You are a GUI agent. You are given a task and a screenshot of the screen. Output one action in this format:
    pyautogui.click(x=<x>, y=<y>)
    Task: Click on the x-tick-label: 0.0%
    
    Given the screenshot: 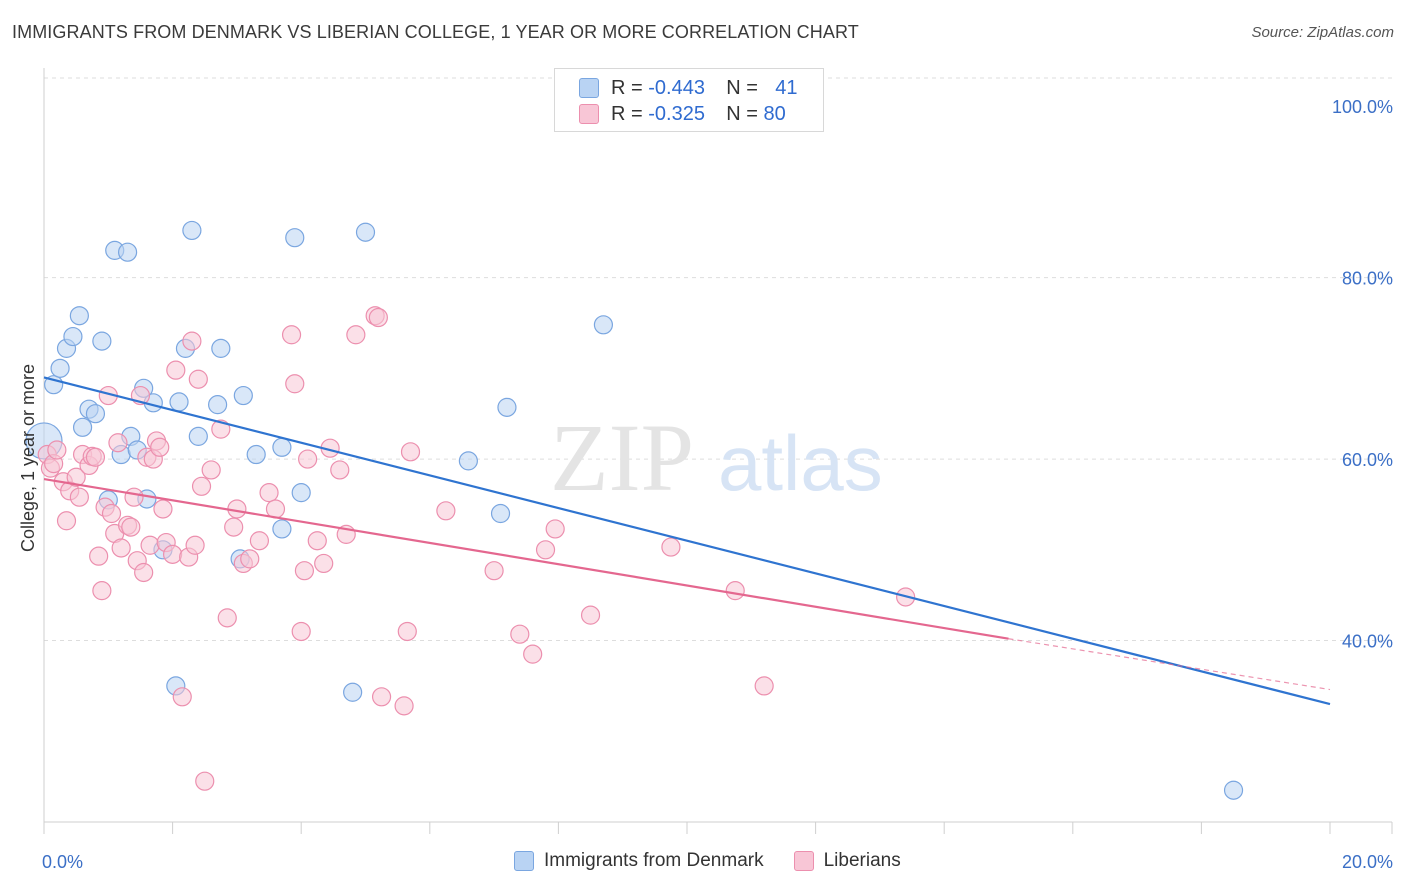 What is the action you would take?
    pyautogui.click(x=62, y=862)
    